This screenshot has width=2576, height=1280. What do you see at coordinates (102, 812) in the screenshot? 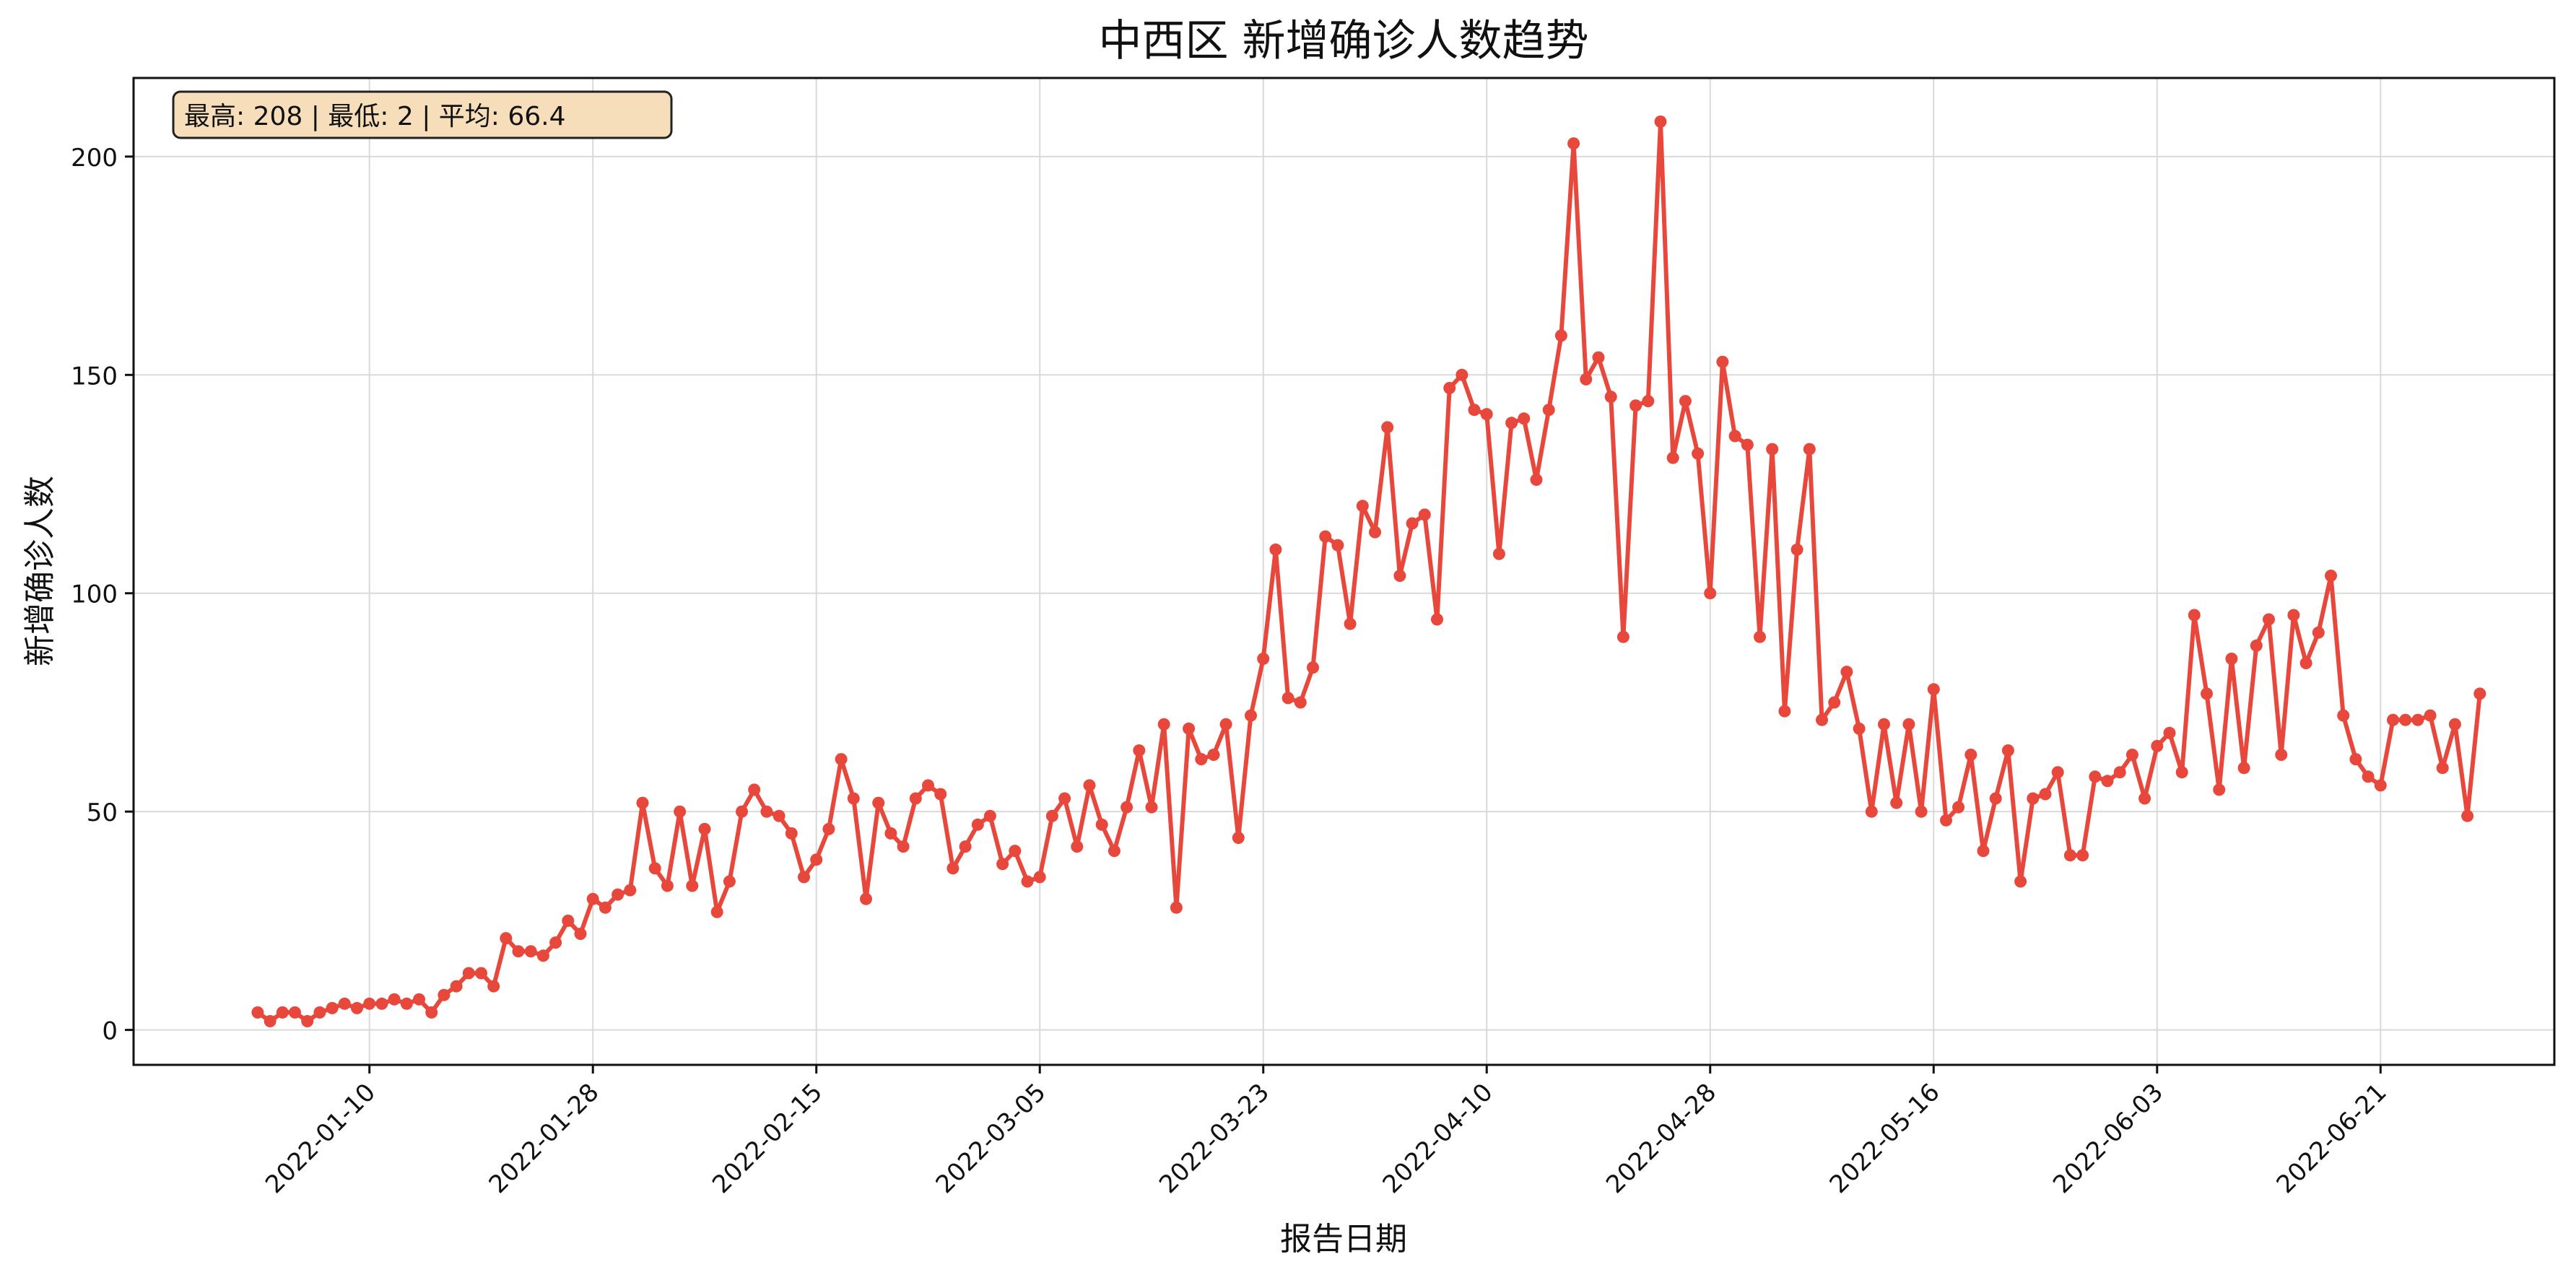
I see `y-tick-label: 50` at bounding box center [102, 812].